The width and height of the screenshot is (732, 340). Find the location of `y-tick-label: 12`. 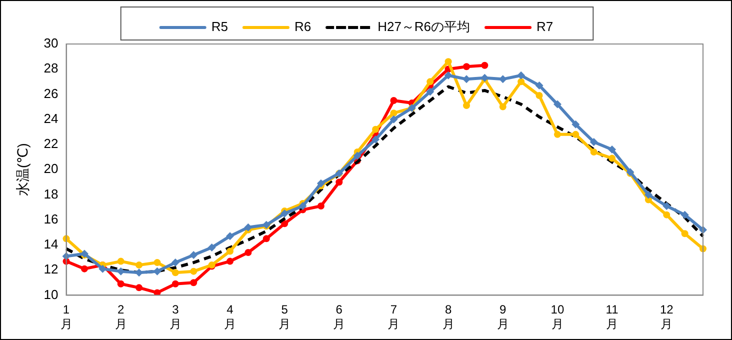

y-tick-label: 12 is located at coordinates (51, 269).